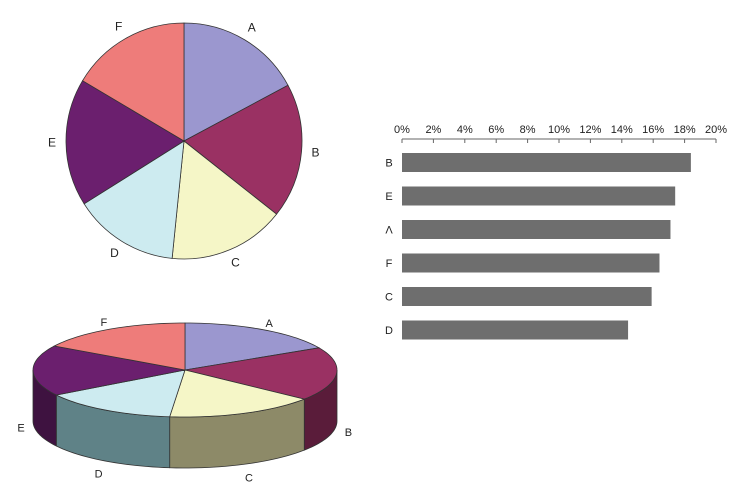 This screenshot has height=497, width=745. I want to click on pie2d-slice-d, so click(134, 199).